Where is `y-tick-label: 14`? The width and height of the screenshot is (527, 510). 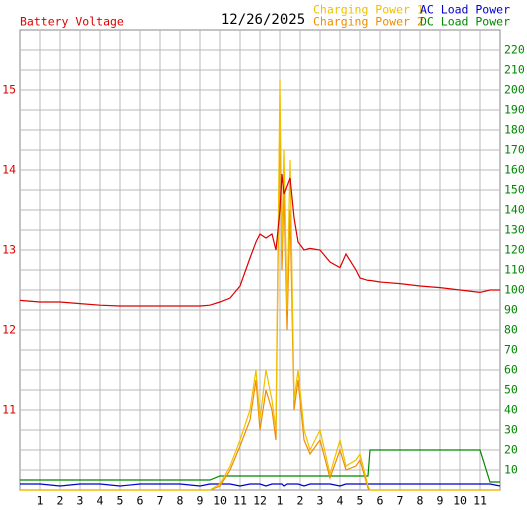
y-tick-label: 14 is located at coordinates (9, 170).